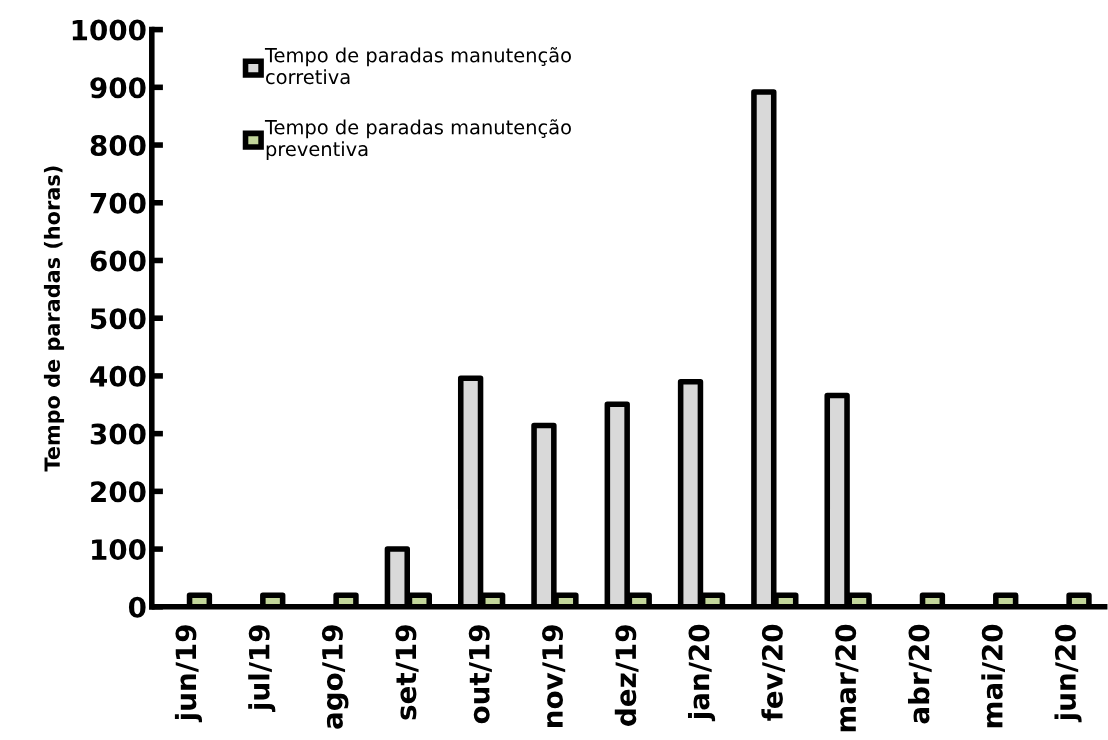 The height and width of the screenshot is (740, 1108). What do you see at coordinates (118, 319) in the screenshot?
I see `y-tick-label: 500` at bounding box center [118, 319].